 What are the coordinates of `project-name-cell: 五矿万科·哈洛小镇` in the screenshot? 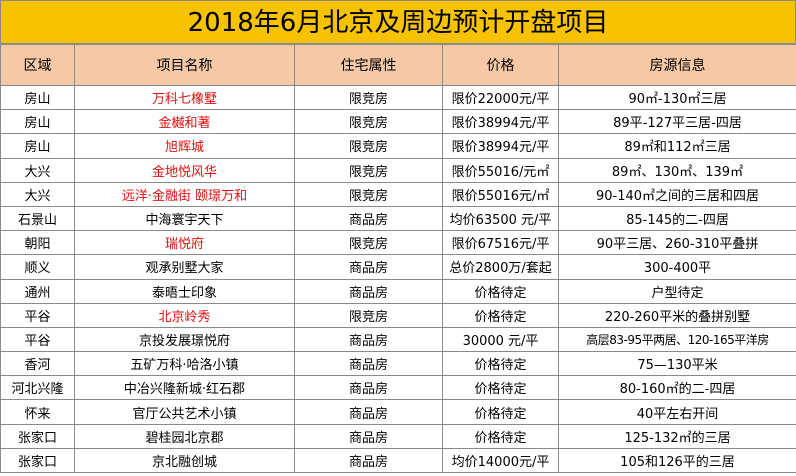 It's located at (184, 364).